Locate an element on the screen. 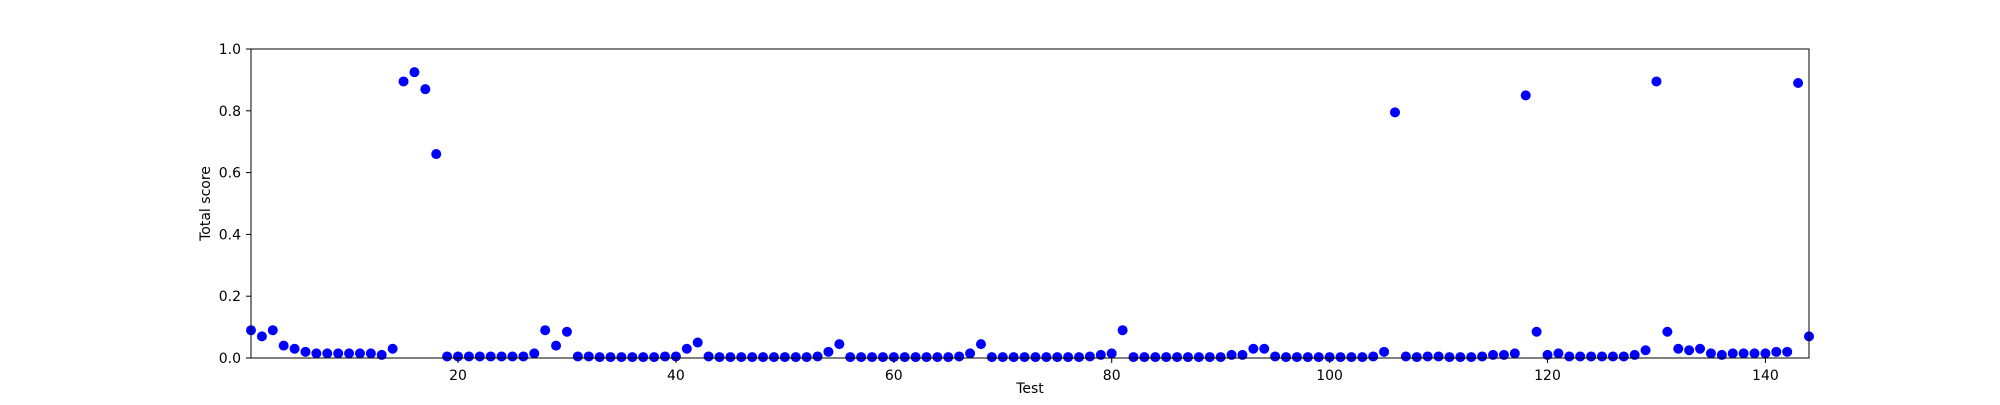  x-tick-label: 100 is located at coordinates (1329, 376).